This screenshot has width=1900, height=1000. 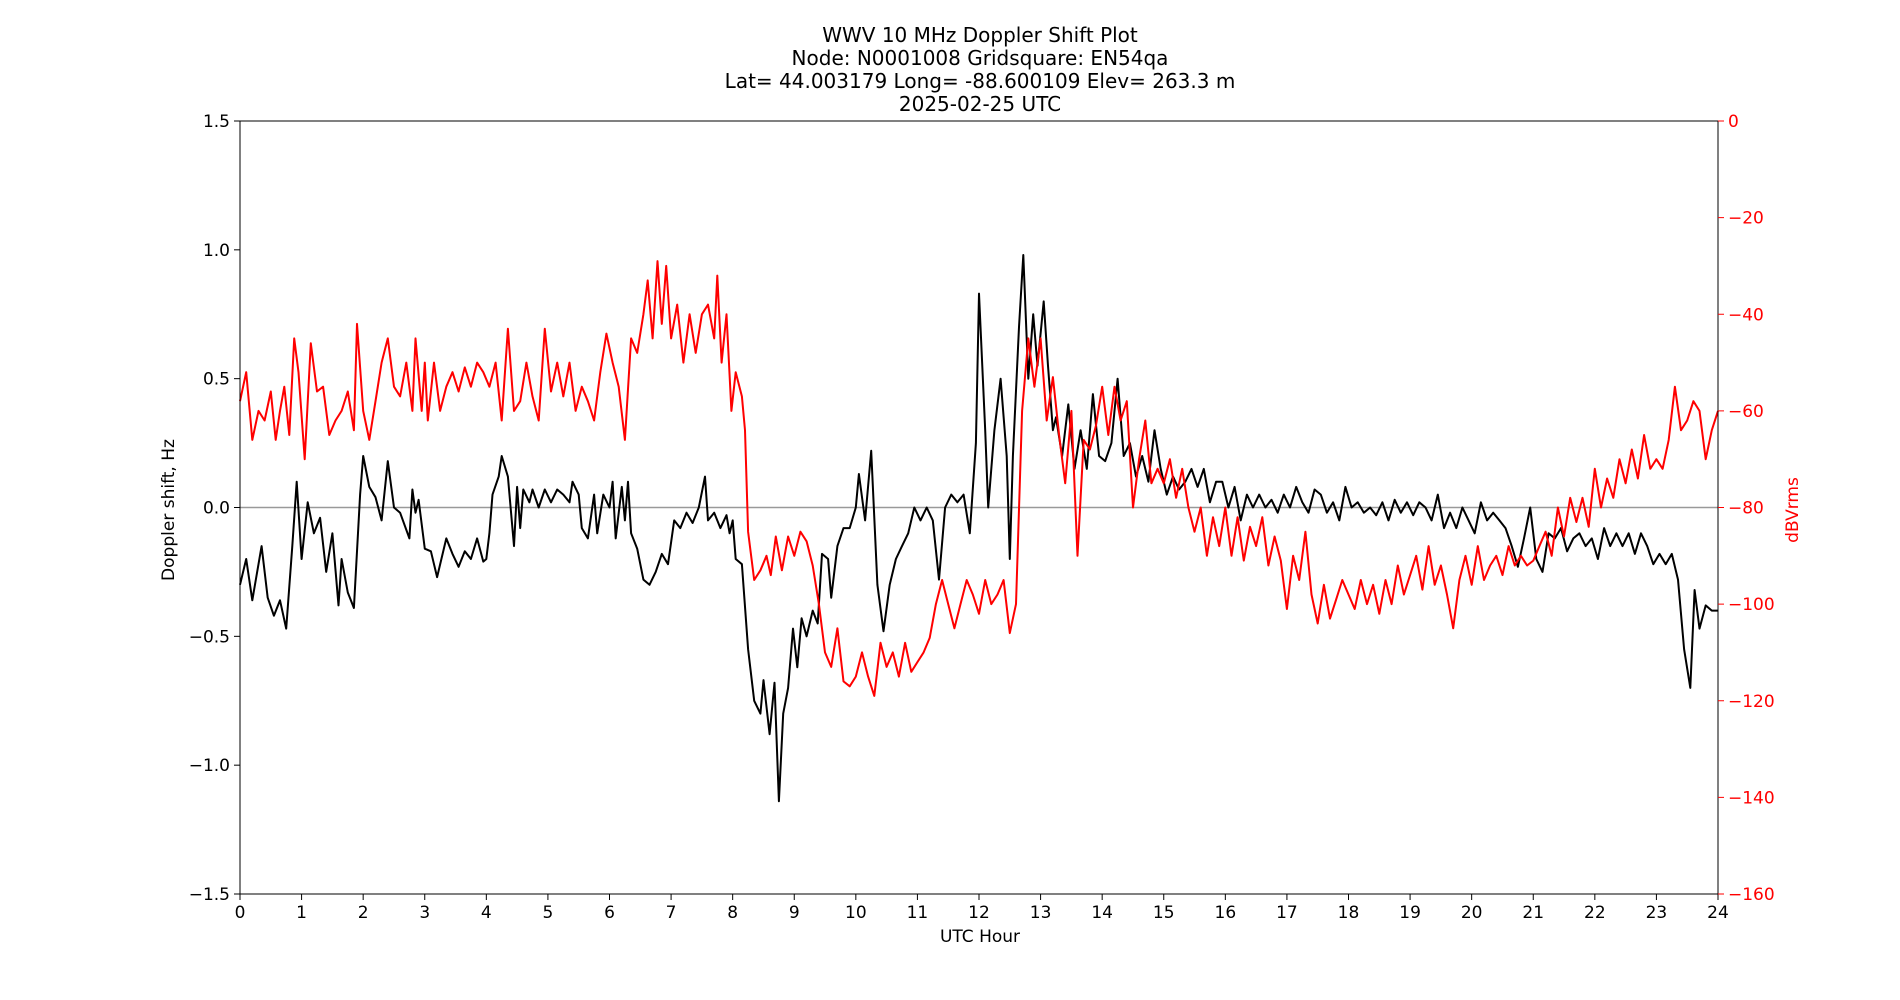 I want to click on y2-tick-label: −20, so click(x=1746, y=219).